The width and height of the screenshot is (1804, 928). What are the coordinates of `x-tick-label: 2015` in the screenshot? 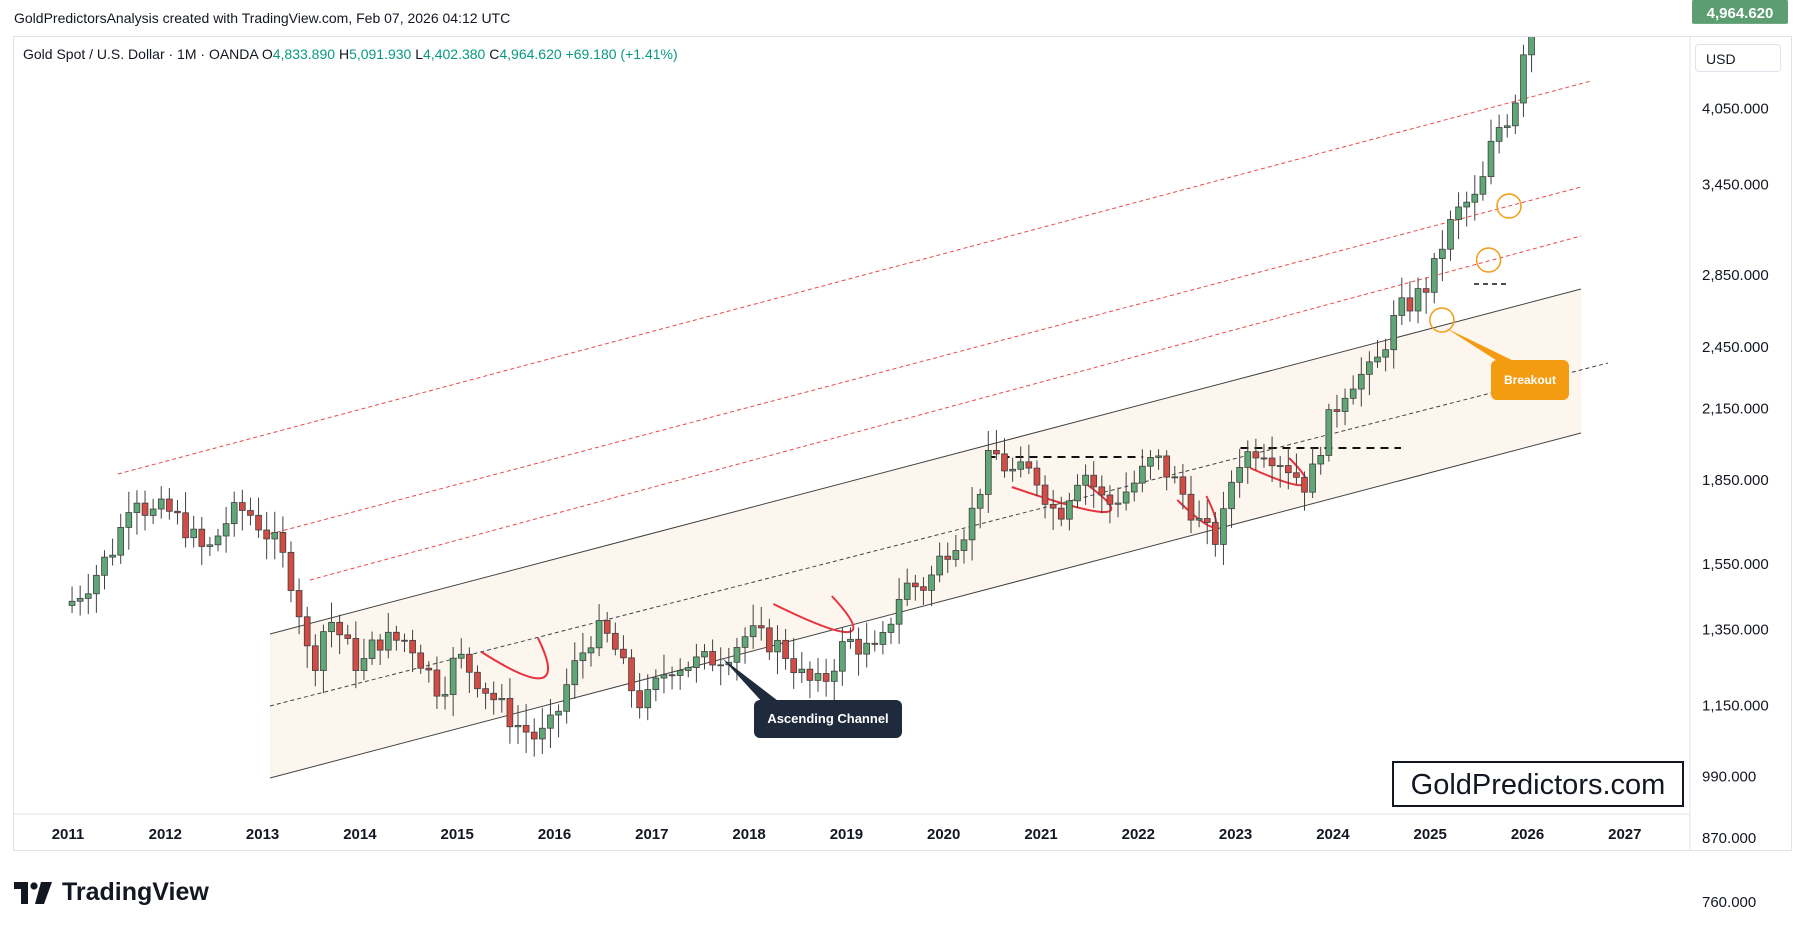 It's located at (457, 834).